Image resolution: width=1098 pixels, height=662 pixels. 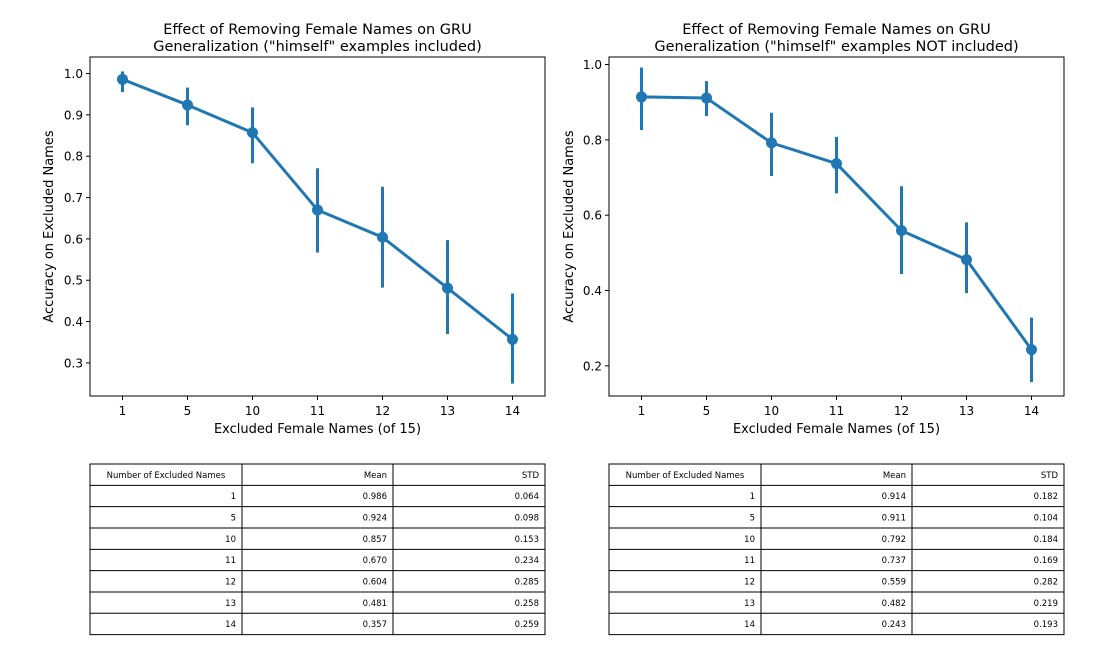 I want to click on table-cell: 0.604, so click(x=375, y=583).